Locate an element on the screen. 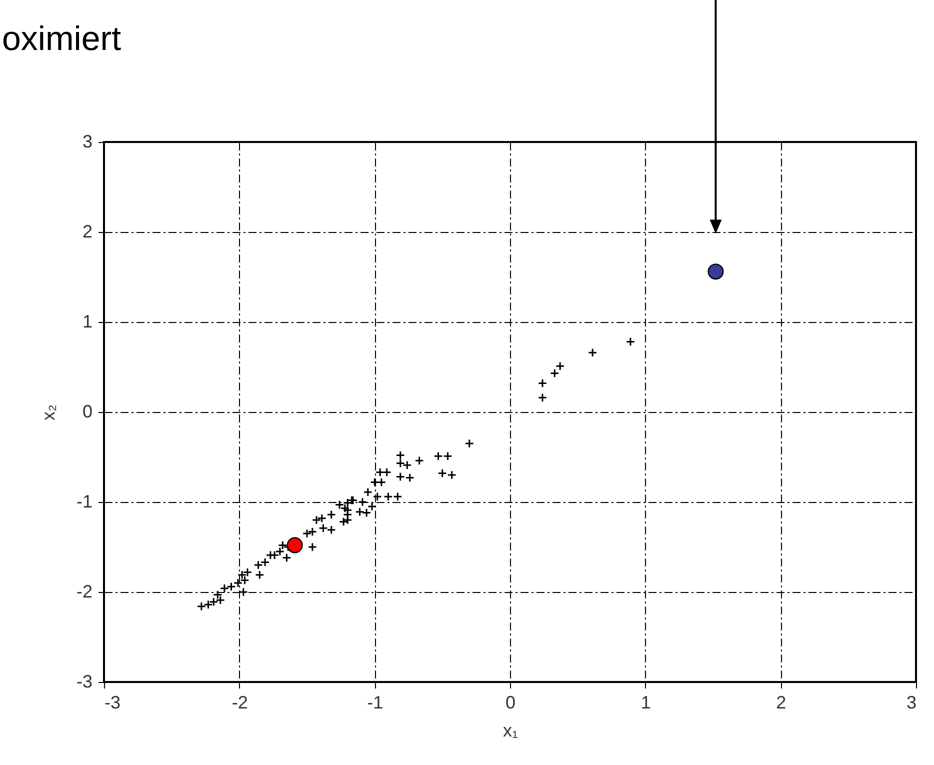  x-tick-label: 1 is located at coordinates (645, 702).